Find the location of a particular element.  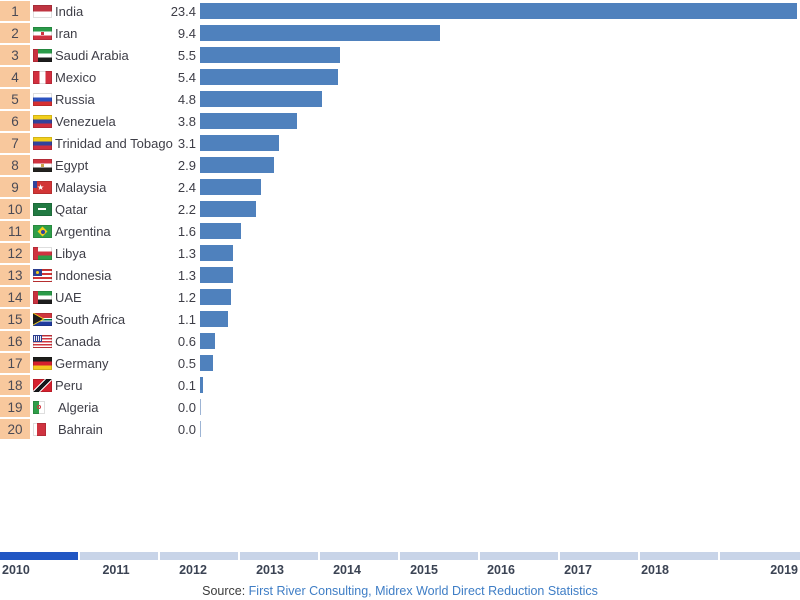

ranking-row: 14 UAE 1.2 is located at coordinates (400, 297).